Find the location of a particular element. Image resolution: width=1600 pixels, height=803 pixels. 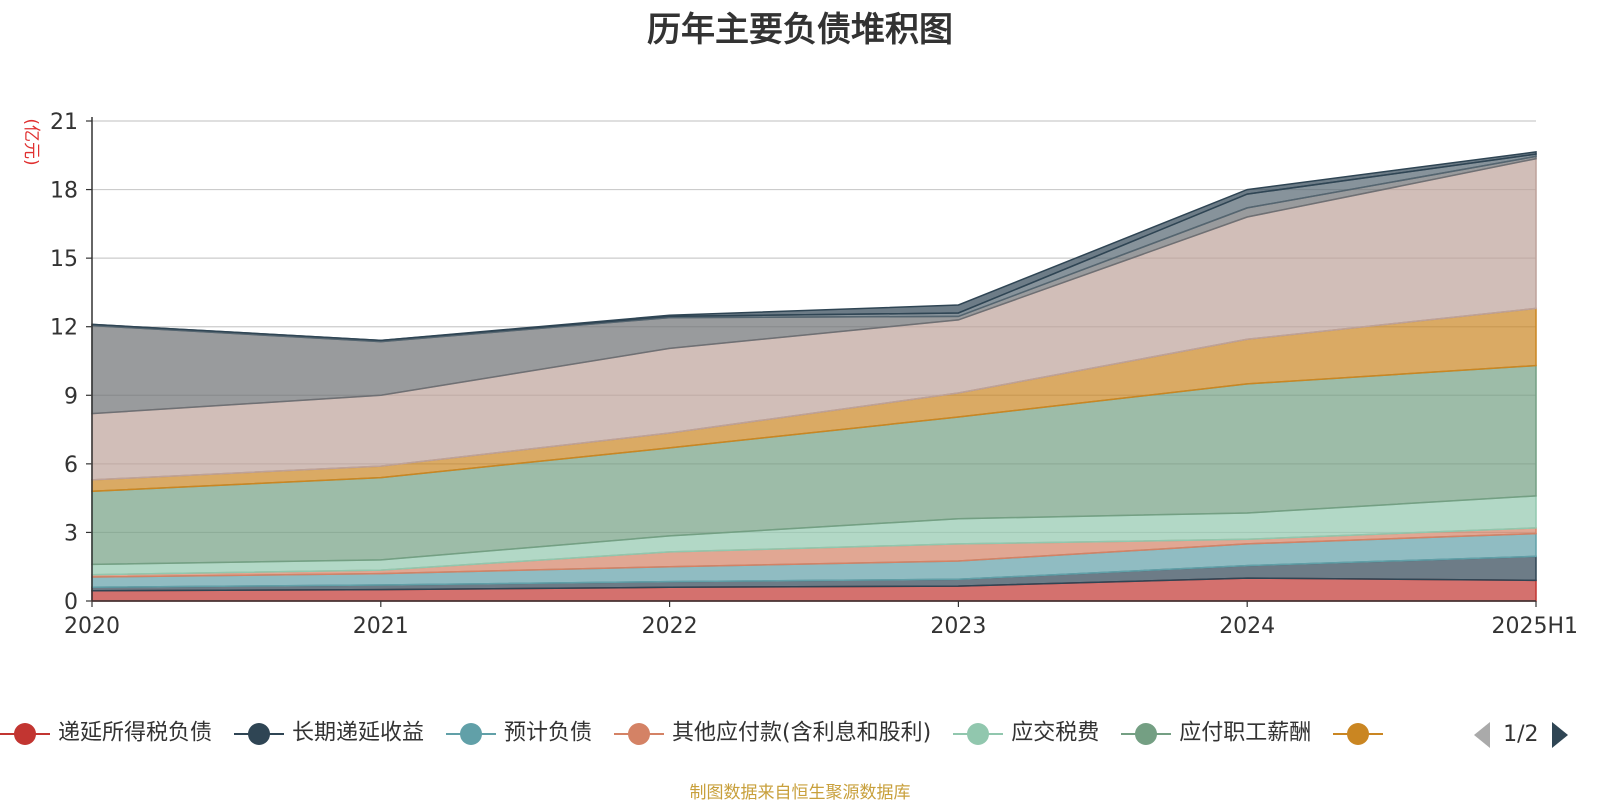

y-axis-label: (亿元) is located at coordinates (31, 141).